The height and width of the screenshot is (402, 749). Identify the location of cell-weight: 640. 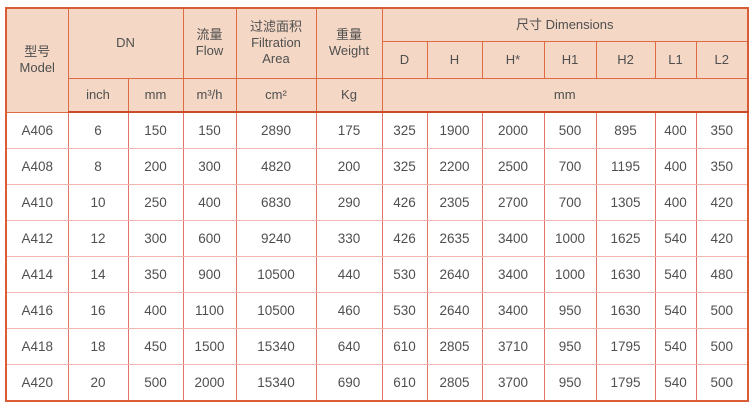
(349, 346).